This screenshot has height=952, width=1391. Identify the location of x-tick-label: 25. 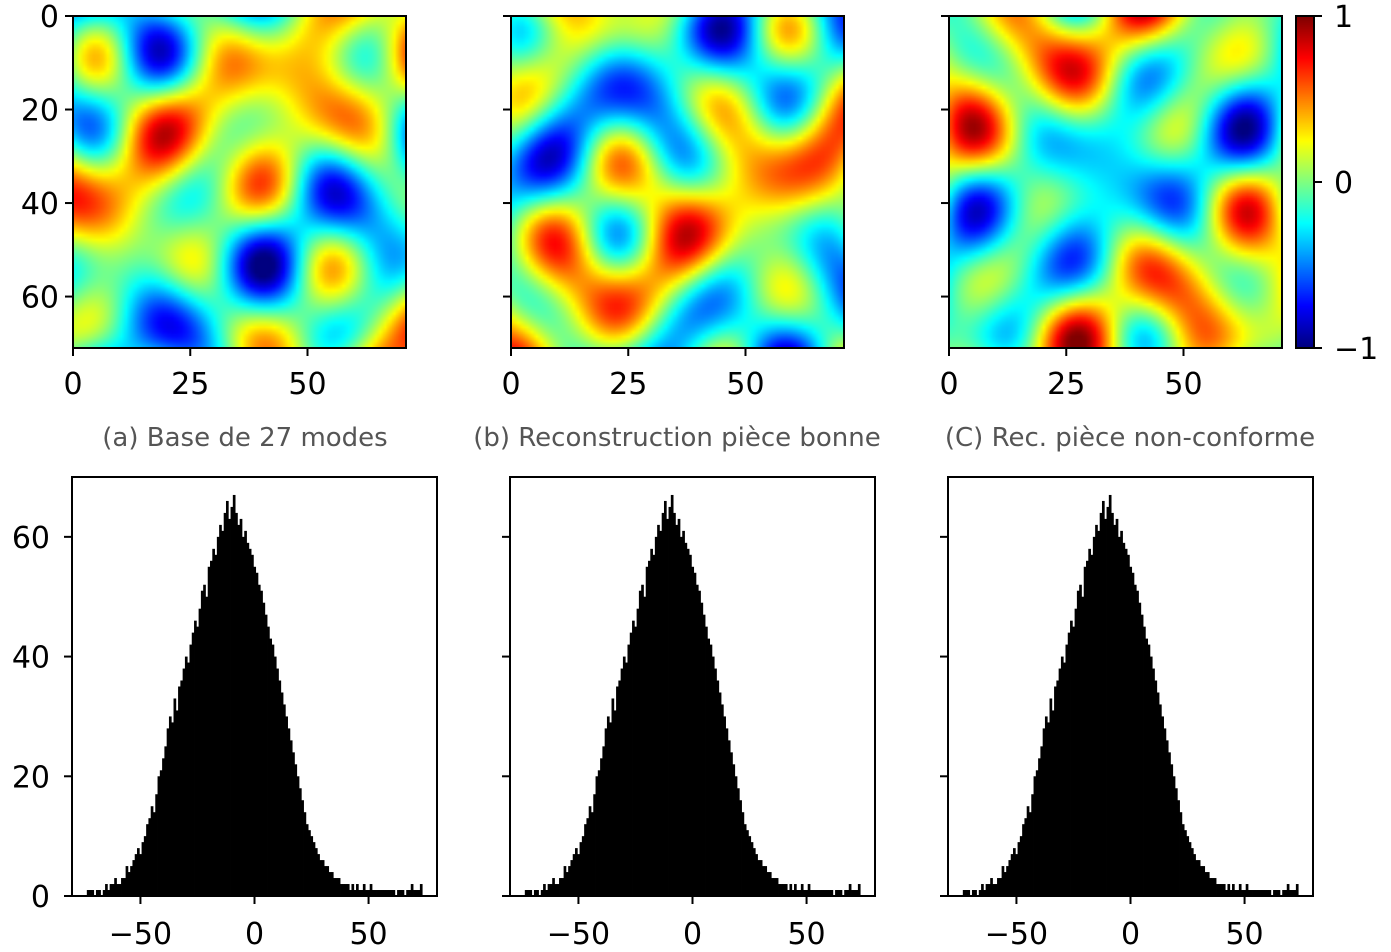
(1066, 384).